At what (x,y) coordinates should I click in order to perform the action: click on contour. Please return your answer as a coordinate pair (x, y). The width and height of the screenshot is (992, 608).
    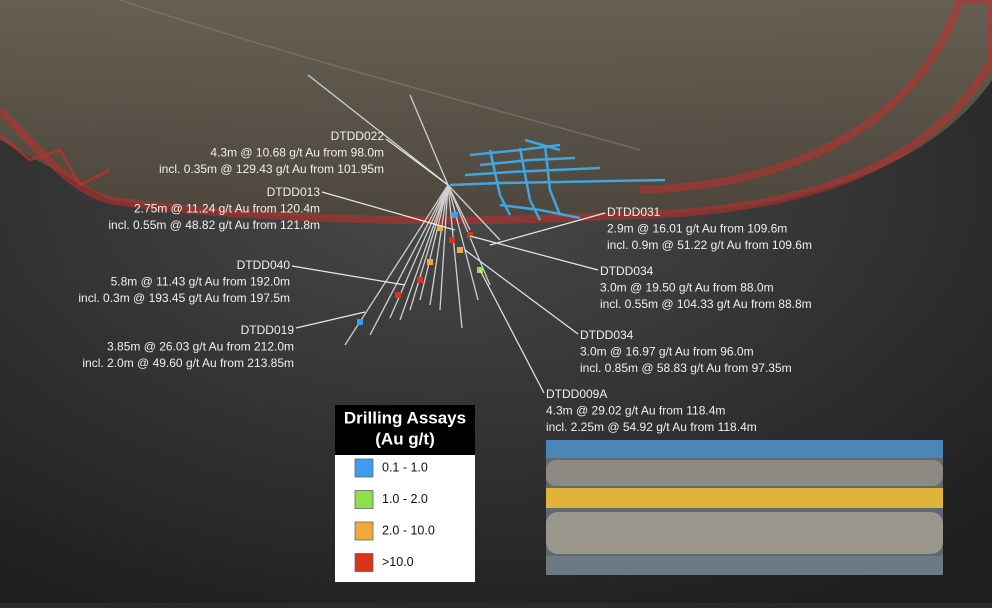
    Looking at the image, I should click on (380, 75).